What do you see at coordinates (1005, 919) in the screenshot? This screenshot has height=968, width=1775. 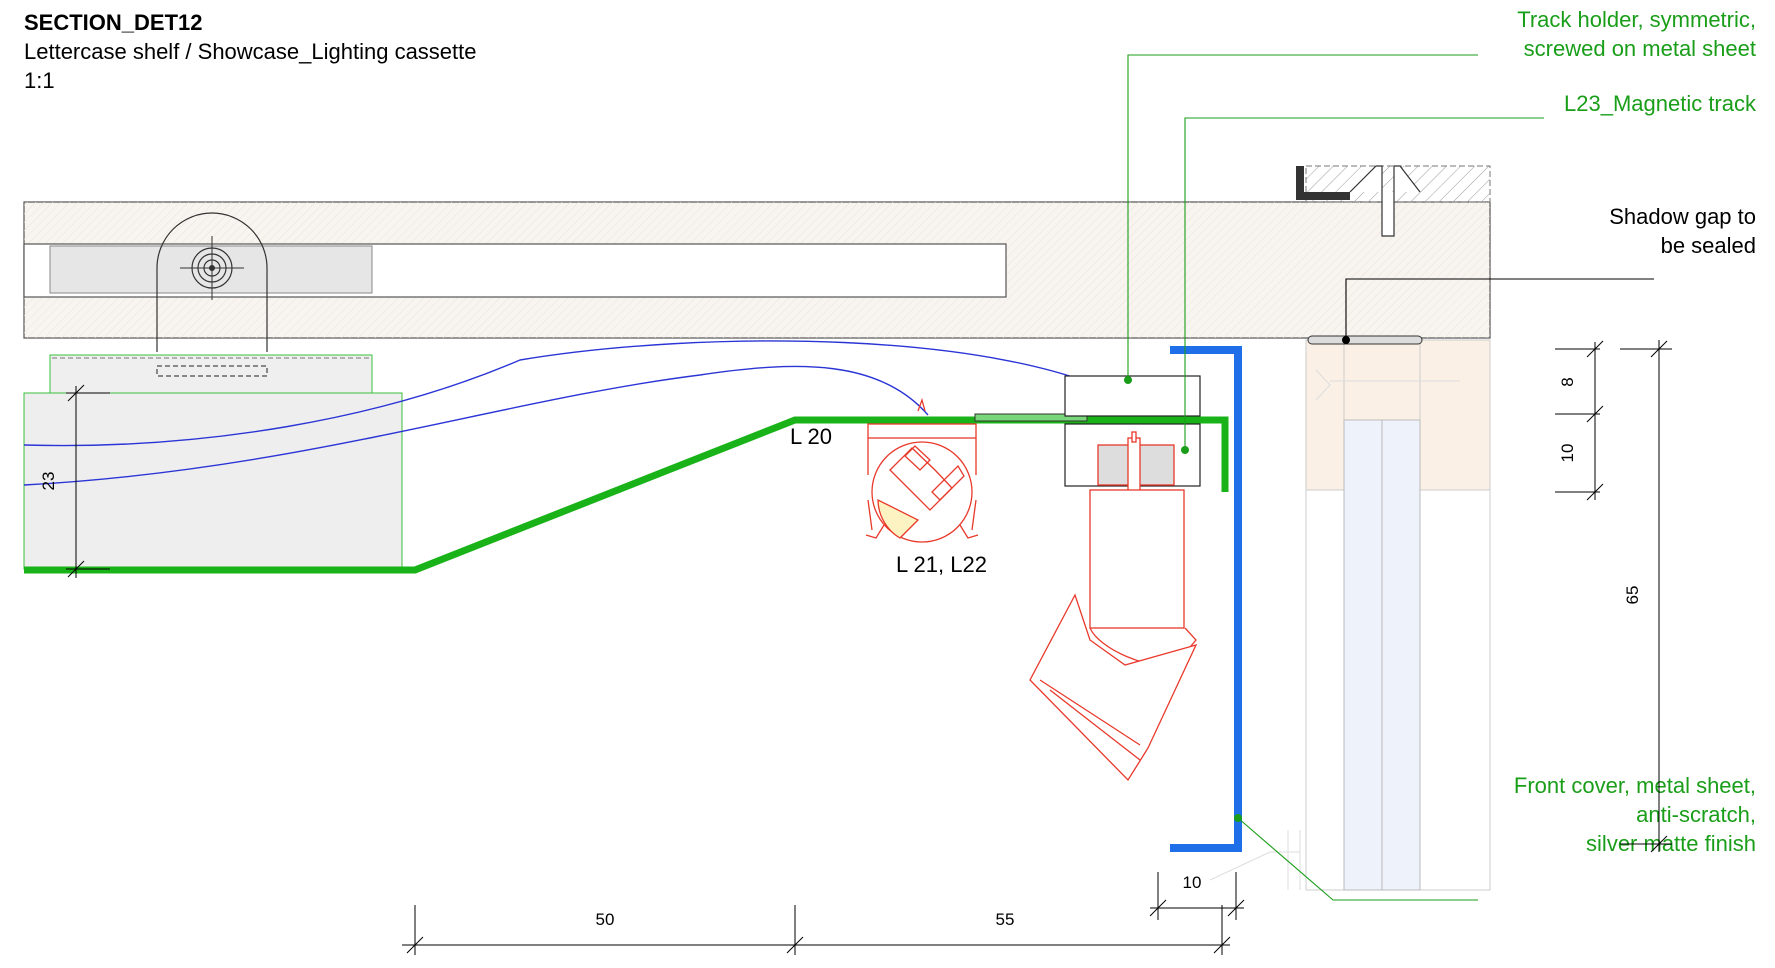 I see `dim-55: 55` at bounding box center [1005, 919].